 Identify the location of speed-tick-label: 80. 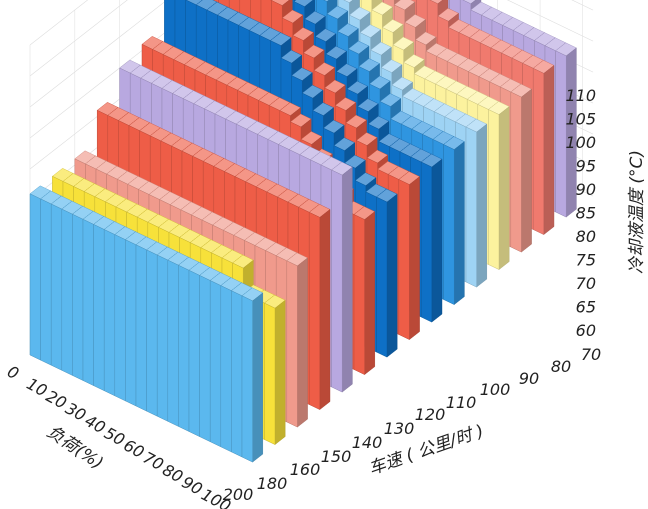
(561, 366).